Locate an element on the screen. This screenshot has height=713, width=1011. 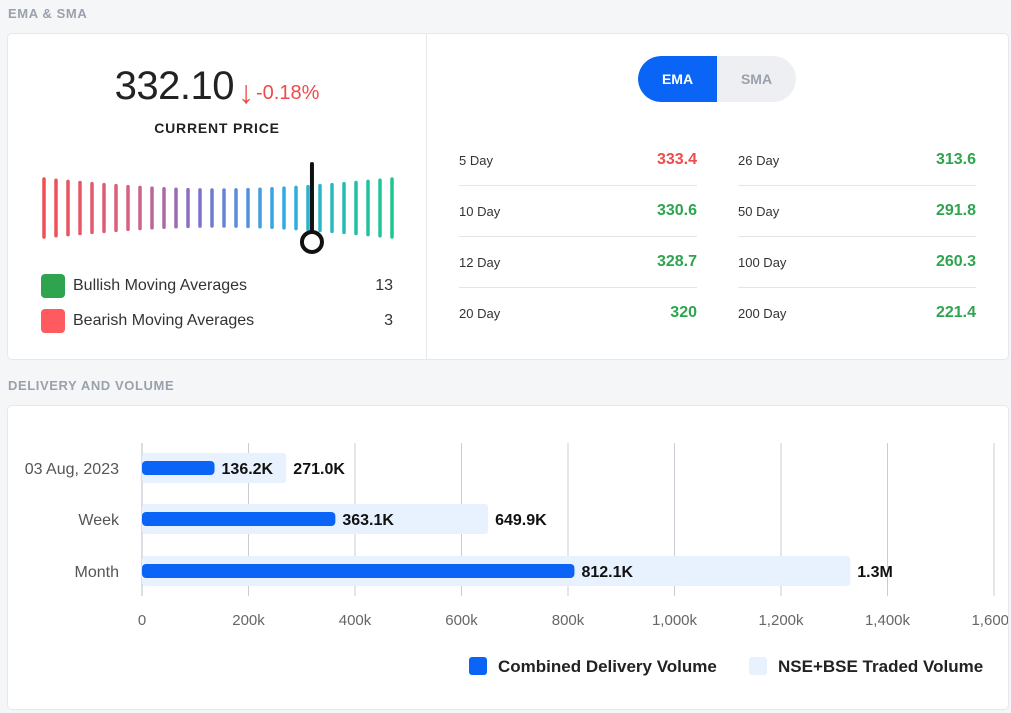
ma-value: 333.4 is located at coordinates (676, 159).